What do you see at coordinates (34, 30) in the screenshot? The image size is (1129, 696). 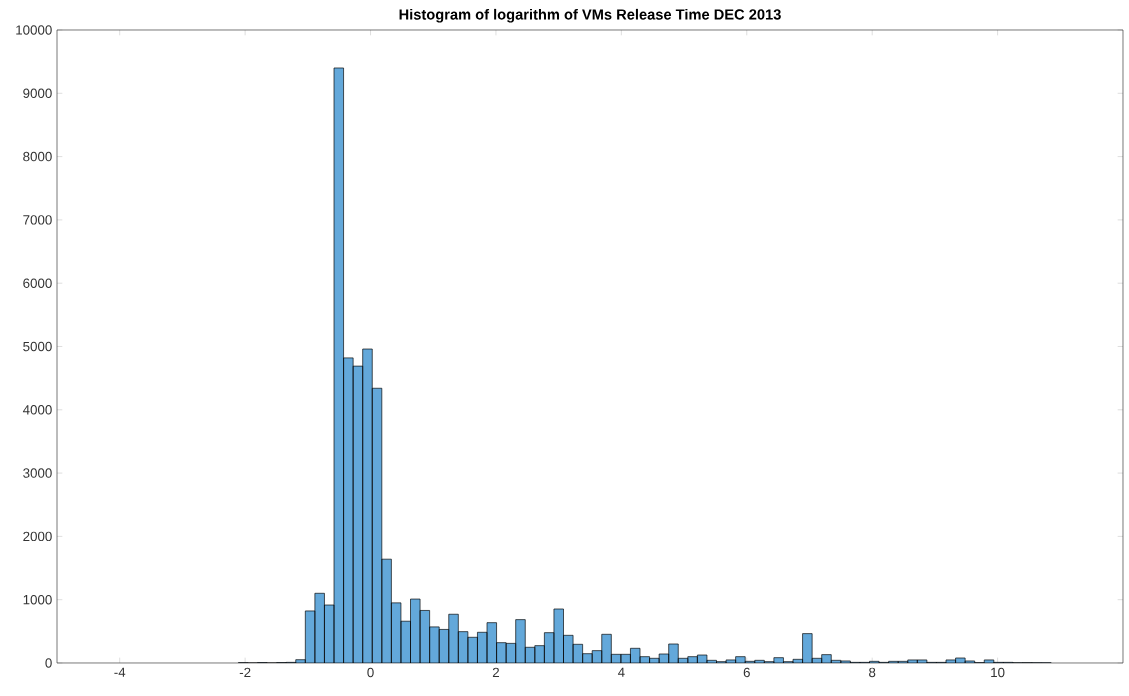 I see `y-tick-label: 10000` at bounding box center [34, 30].